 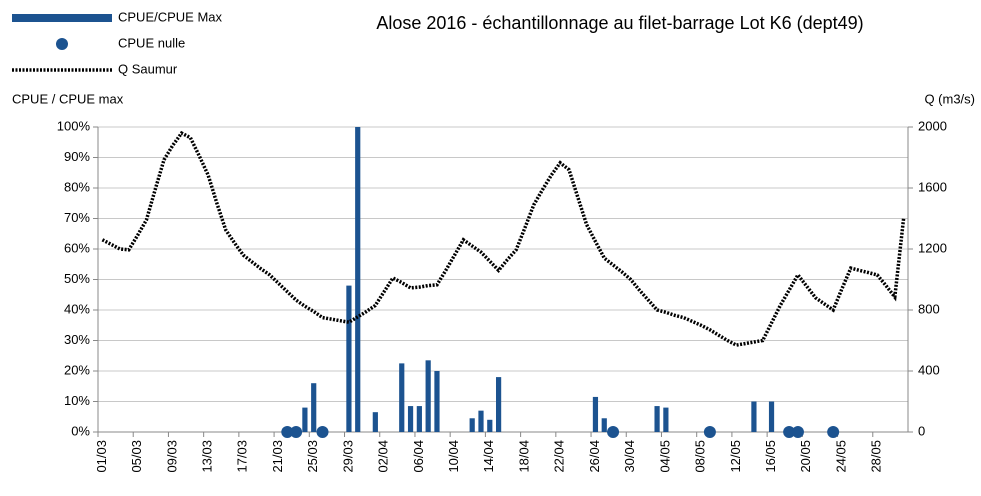 What do you see at coordinates (383, 456) in the screenshot?
I see `x-tick-label: 02/04` at bounding box center [383, 456].